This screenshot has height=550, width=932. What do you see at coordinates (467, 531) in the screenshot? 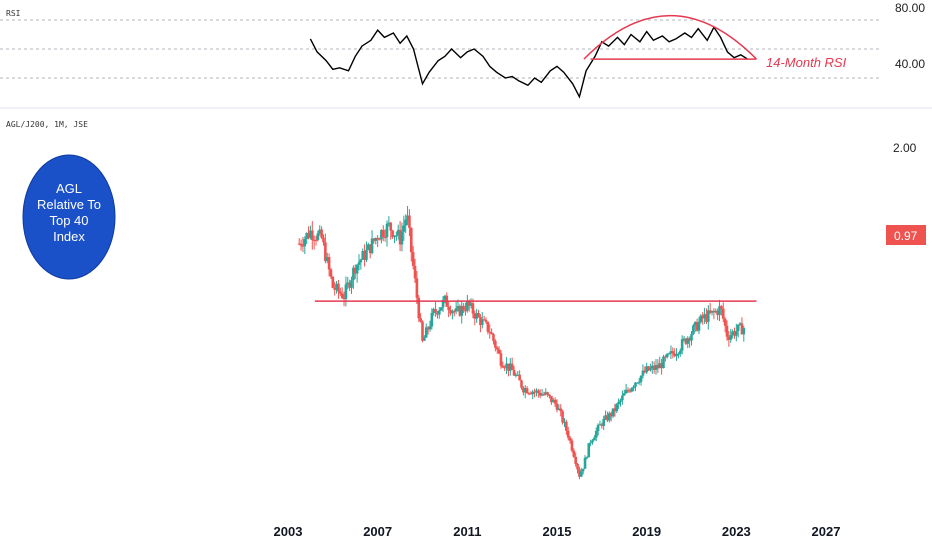
I see `x-tick-label: 2011` at bounding box center [467, 531].